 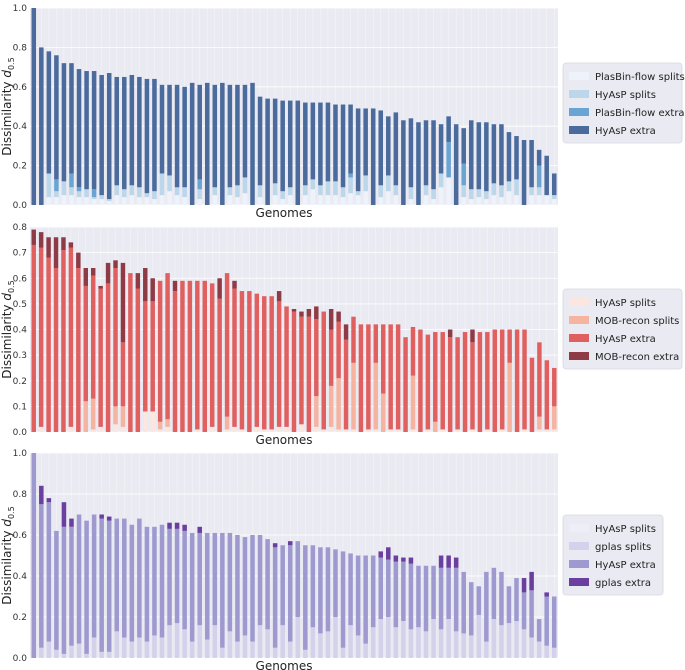 I want to click on y-tick-label: 0.8, so click(x=20, y=48).